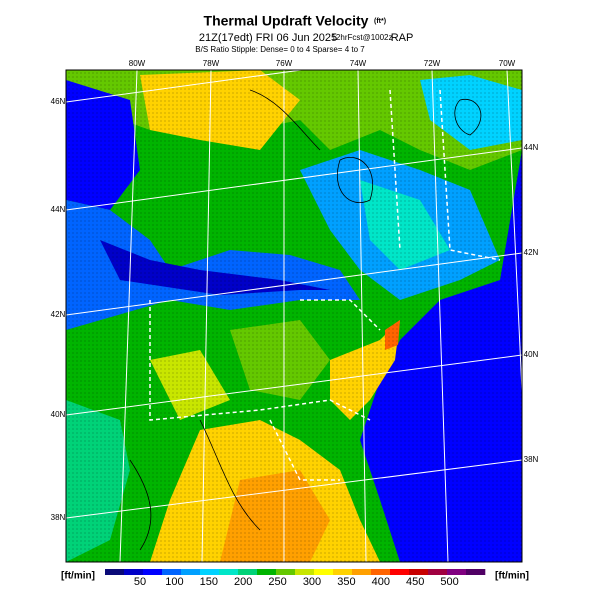 Image resolution: width=589 pixels, height=589 pixels. What do you see at coordinates (415, 582) in the screenshot?
I see `colorbar-tick-label: 450` at bounding box center [415, 582].